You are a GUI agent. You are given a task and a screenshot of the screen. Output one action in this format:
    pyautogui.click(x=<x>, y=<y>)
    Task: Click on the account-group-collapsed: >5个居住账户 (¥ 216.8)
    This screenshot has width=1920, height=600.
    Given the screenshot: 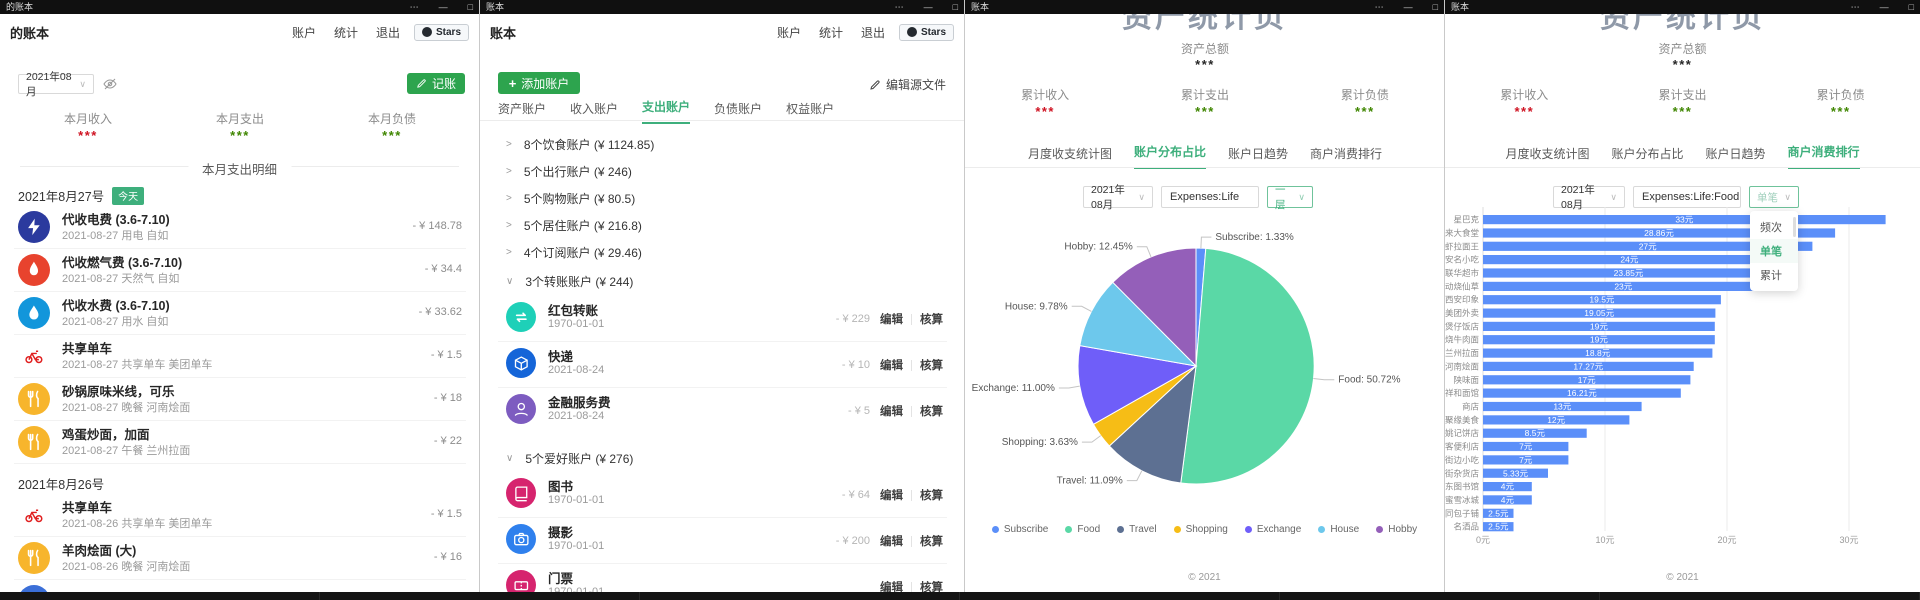 What is the action you would take?
    pyautogui.click(x=574, y=225)
    